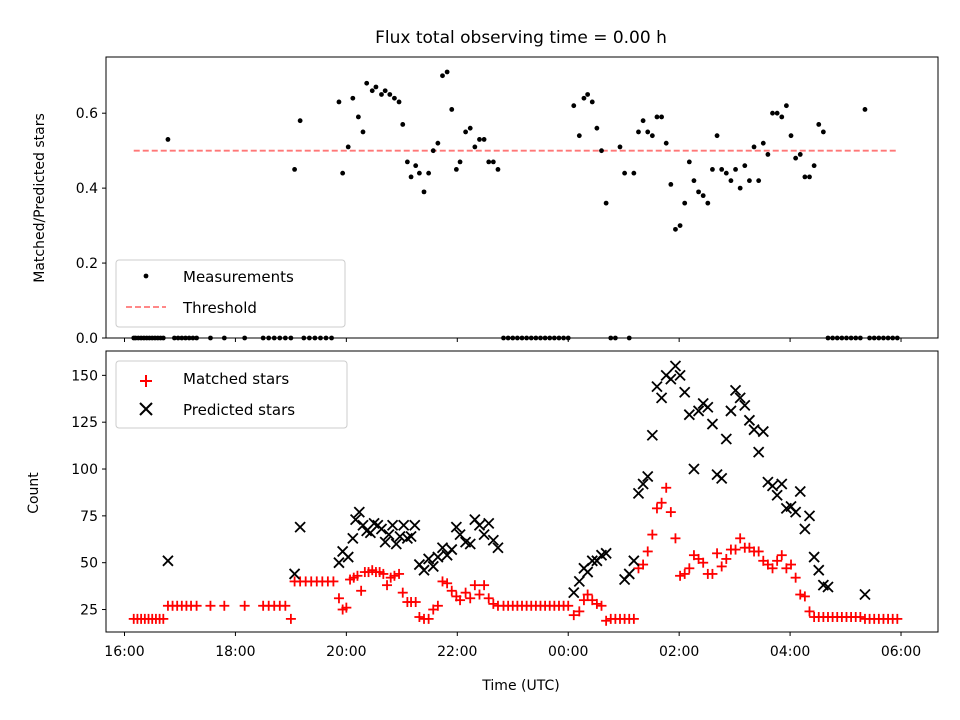  Describe the element at coordinates (89, 517) in the screenshot. I see `y-tick-label: 75` at that location.